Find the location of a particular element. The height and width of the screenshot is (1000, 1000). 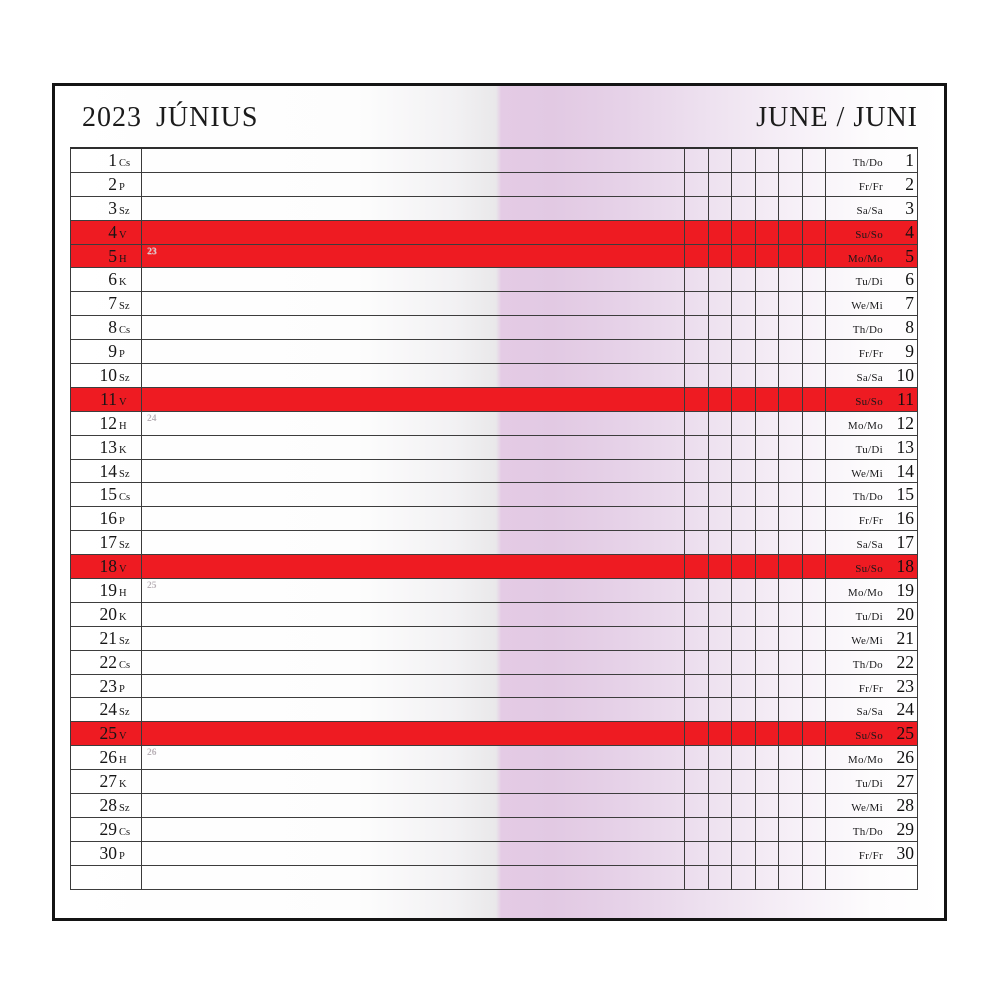

day-number-right: 6 is located at coordinates (909, 279).